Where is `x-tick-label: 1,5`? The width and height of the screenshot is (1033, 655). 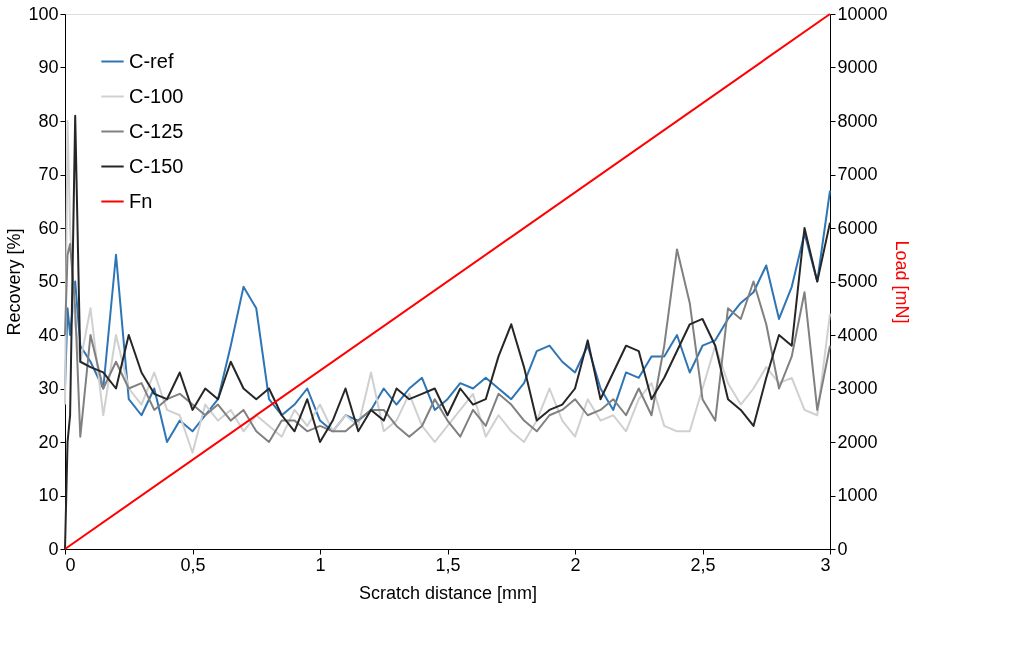
x-tick-label: 1,5 is located at coordinates (448, 564).